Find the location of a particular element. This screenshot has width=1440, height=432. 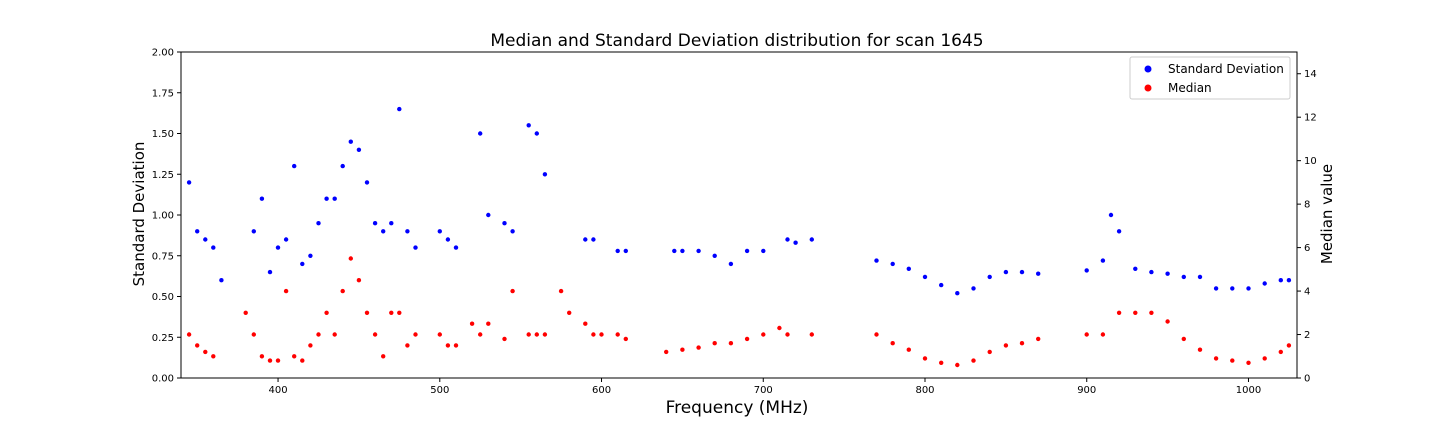

y-left-tick-label: 0.25 is located at coordinates (163, 338).